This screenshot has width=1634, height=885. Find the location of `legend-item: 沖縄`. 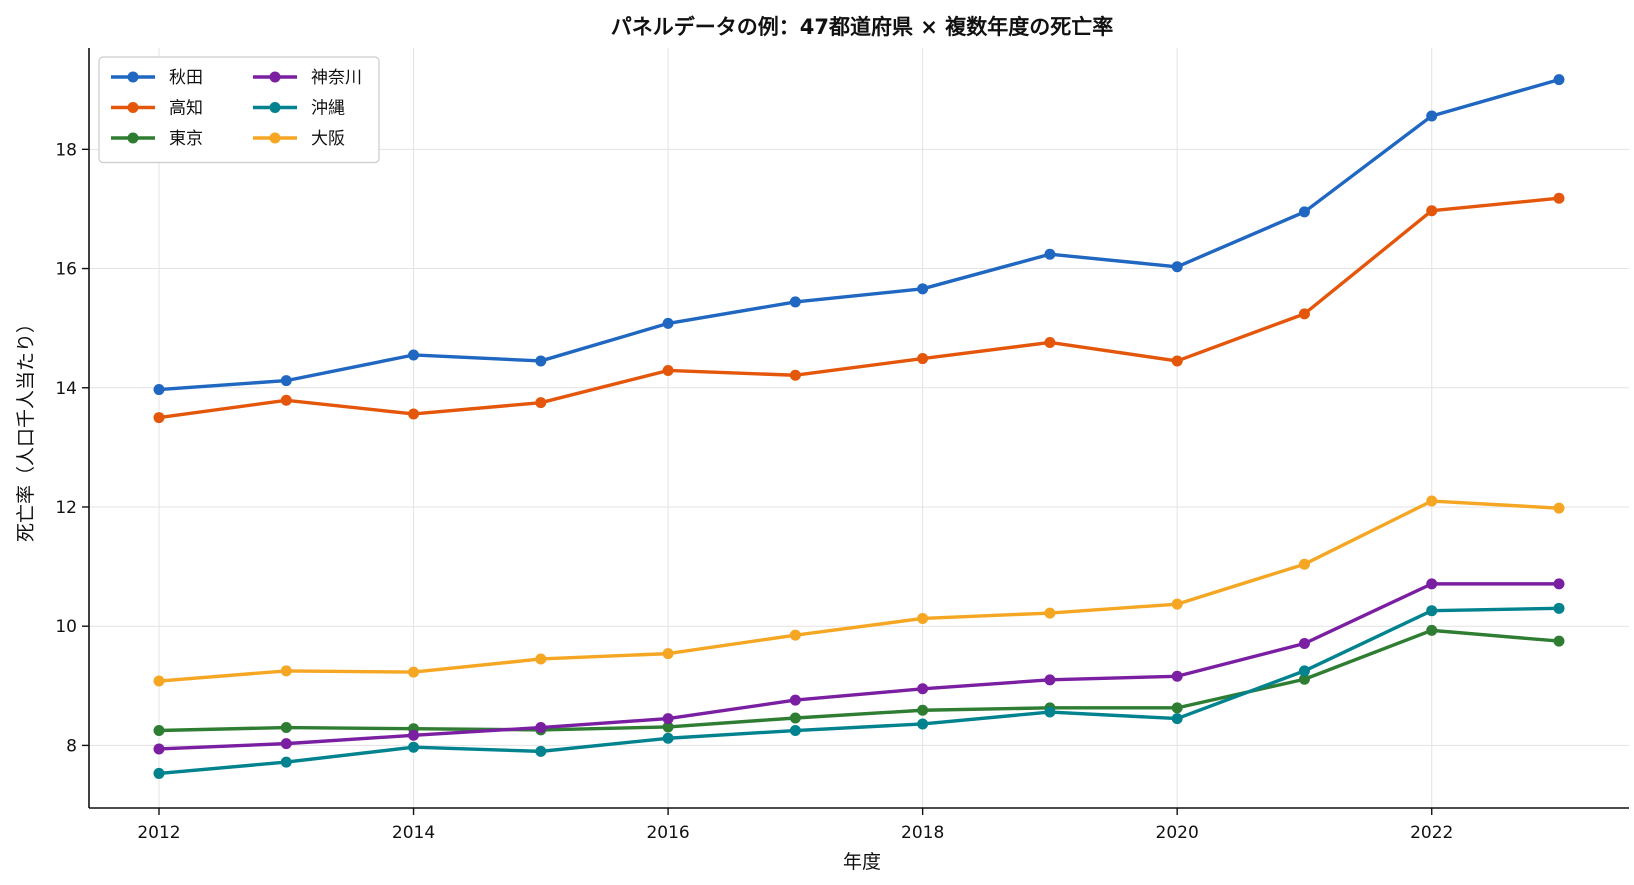

legend-item: 沖縄 is located at coordinates (299, 109).